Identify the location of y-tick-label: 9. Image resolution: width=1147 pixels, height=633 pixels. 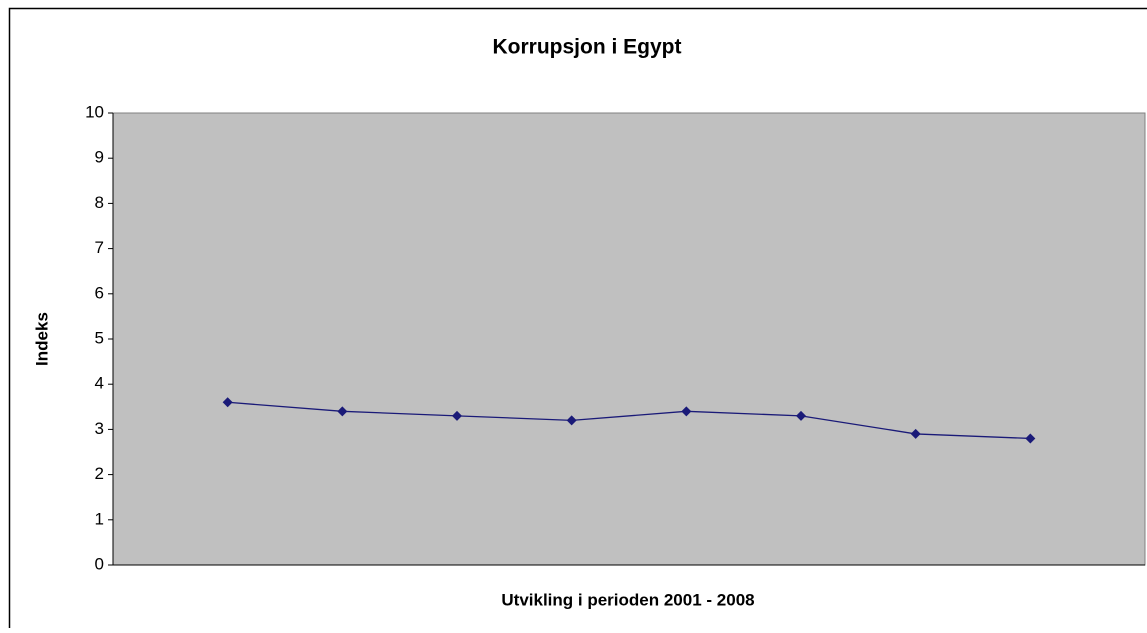
(99, 157).